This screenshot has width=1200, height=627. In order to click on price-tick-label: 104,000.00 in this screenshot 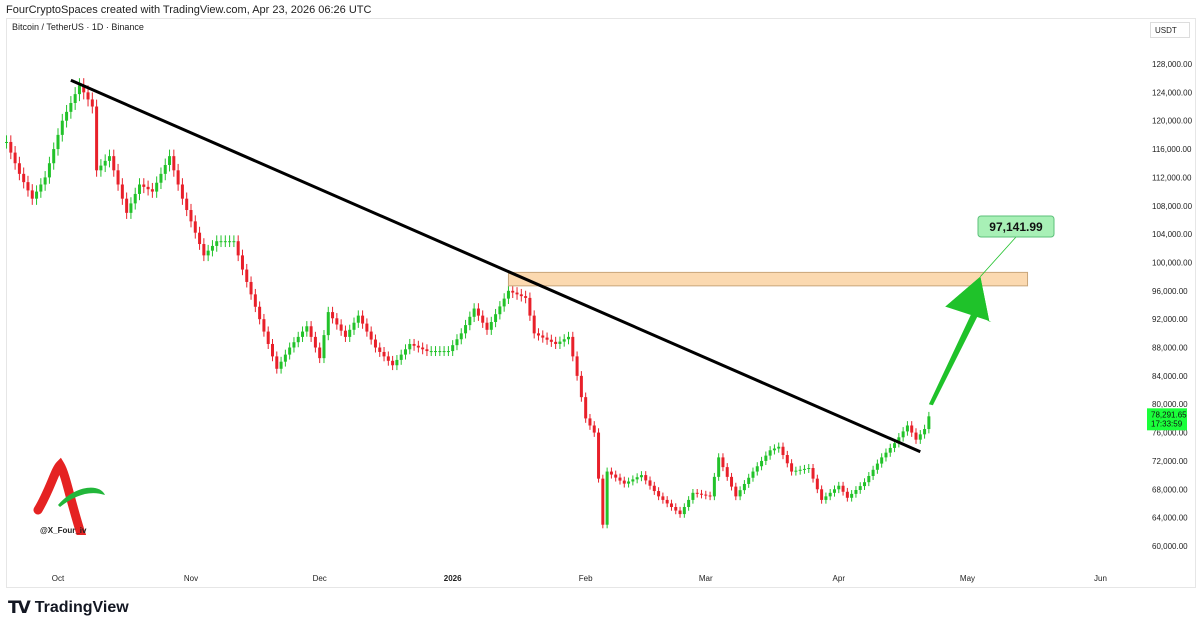, I will do `click(1172, 234)`.